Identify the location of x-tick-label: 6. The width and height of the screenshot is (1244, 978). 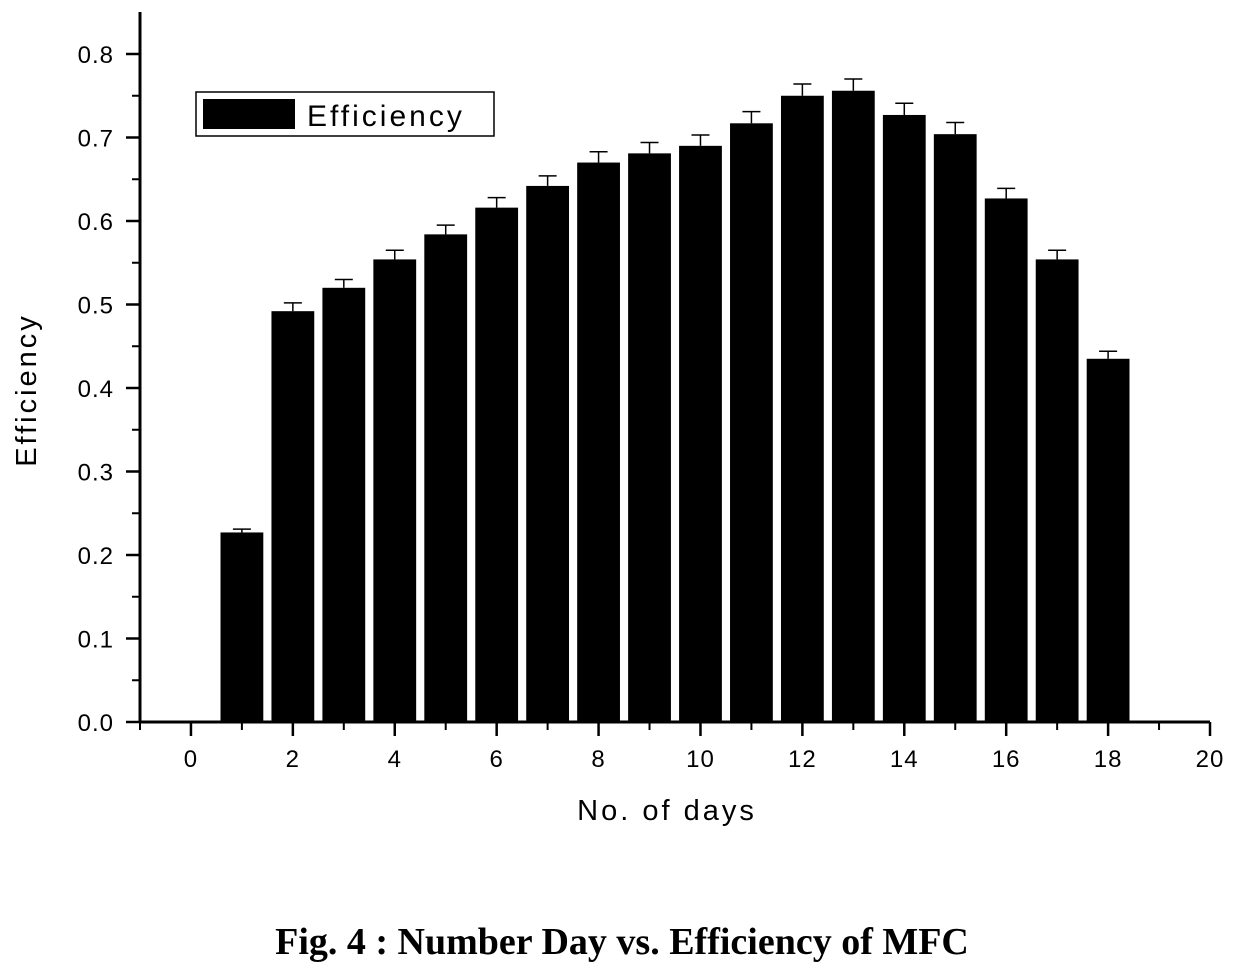
(496, 759).